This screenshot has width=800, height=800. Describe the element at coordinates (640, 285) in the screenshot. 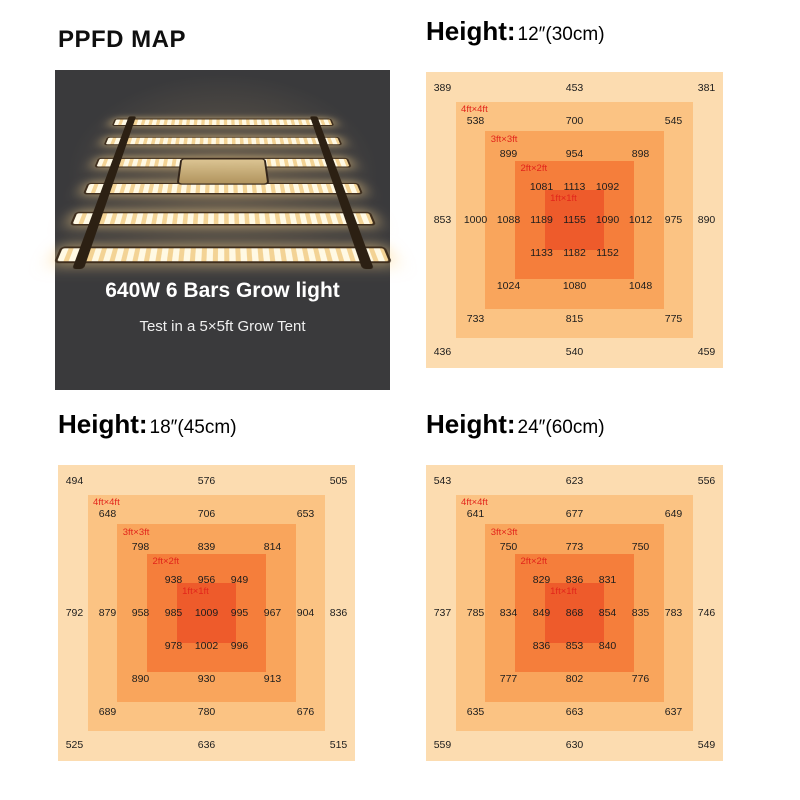

I see `ppfd-value: 1048` at that location.